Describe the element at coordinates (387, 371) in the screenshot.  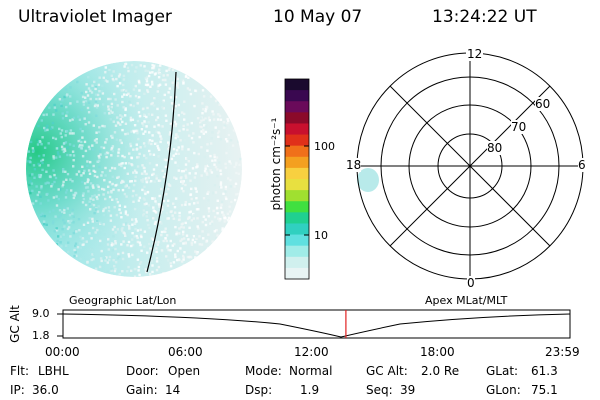
I see `info-gcalt-label: GC Alt:` at that location.